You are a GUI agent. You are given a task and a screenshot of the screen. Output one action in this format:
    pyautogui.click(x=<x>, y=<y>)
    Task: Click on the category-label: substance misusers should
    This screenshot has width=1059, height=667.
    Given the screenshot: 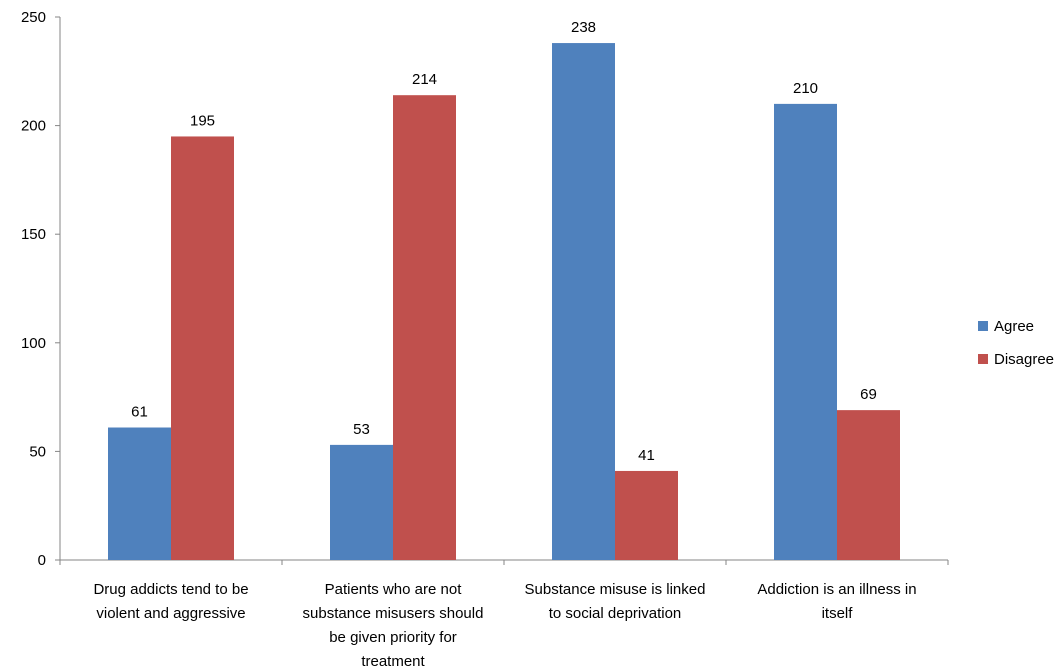 What is the action you would take?
    pyautogui.click(x=393, y=613)
    